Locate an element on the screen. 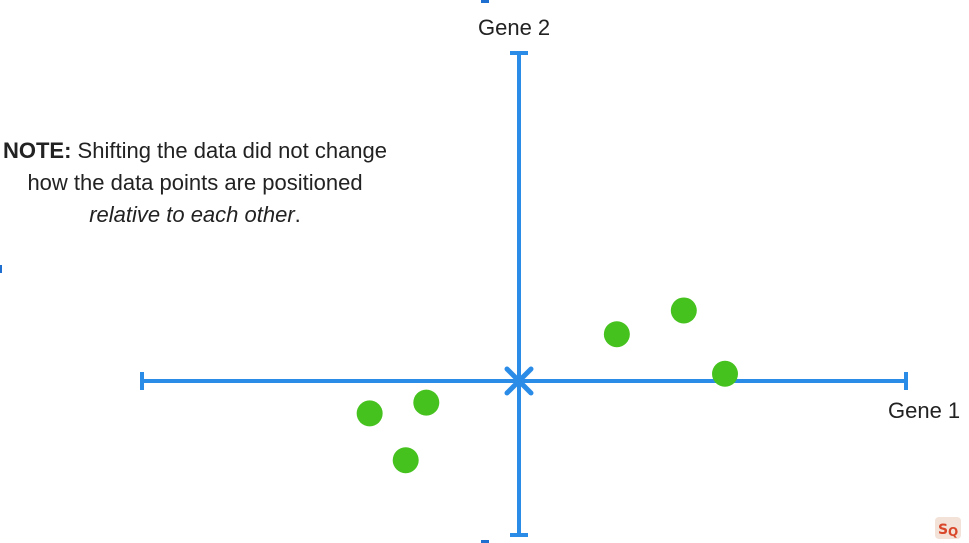 This screenshot has width=969, height=543. note-text-2: . is located at coordinates (297, 214).